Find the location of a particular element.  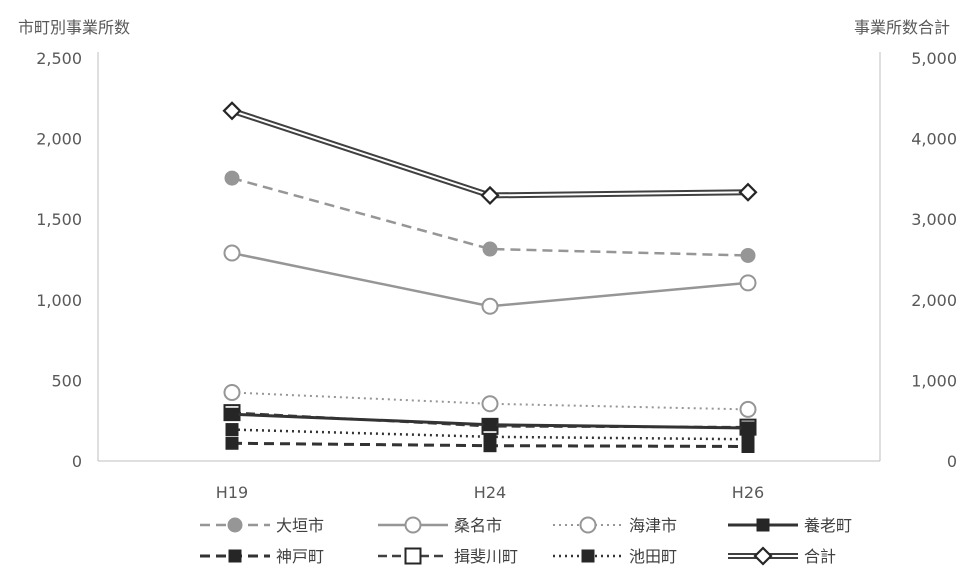

legend-item-養老町: 養老町 is located at coordinates (790, 525).